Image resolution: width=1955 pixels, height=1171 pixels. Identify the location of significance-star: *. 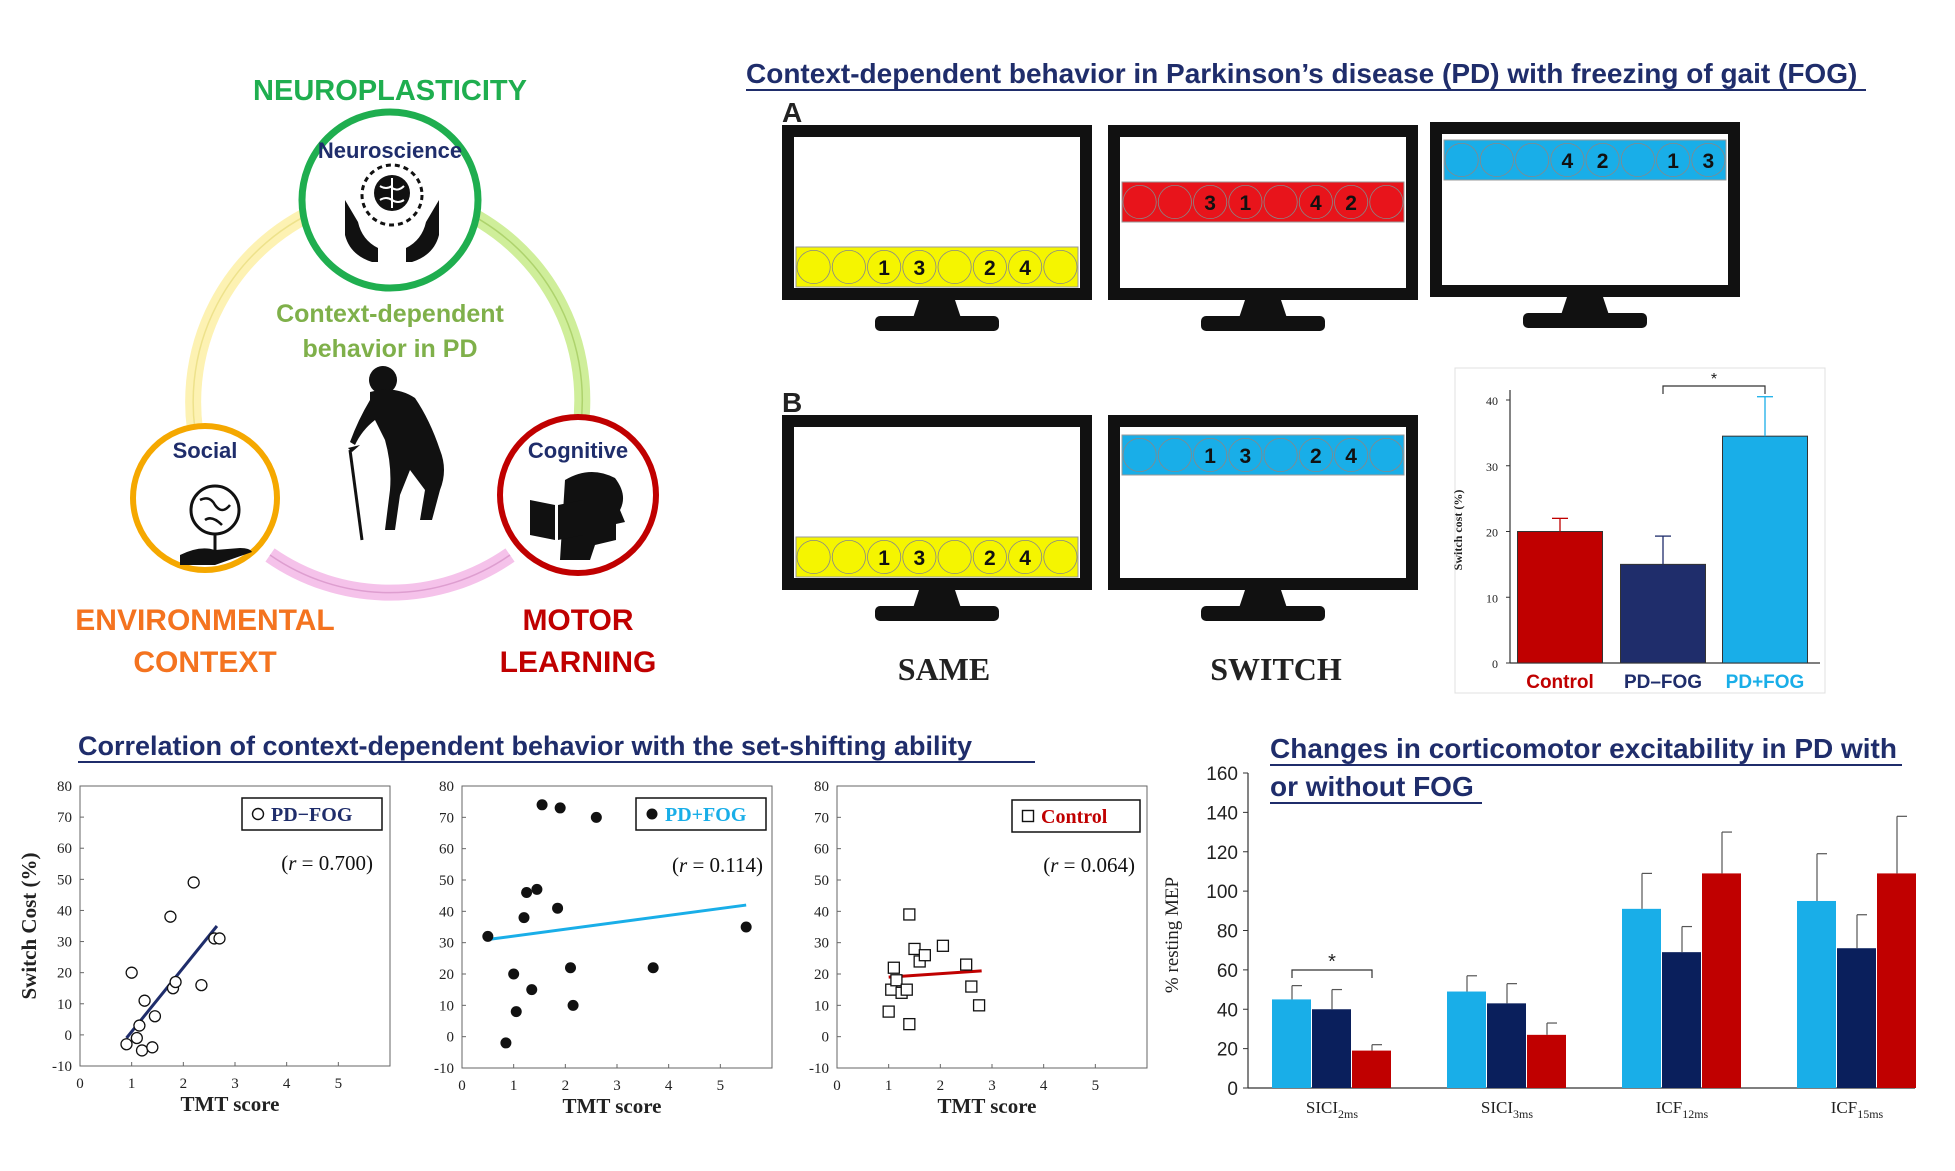
(1332, 962).